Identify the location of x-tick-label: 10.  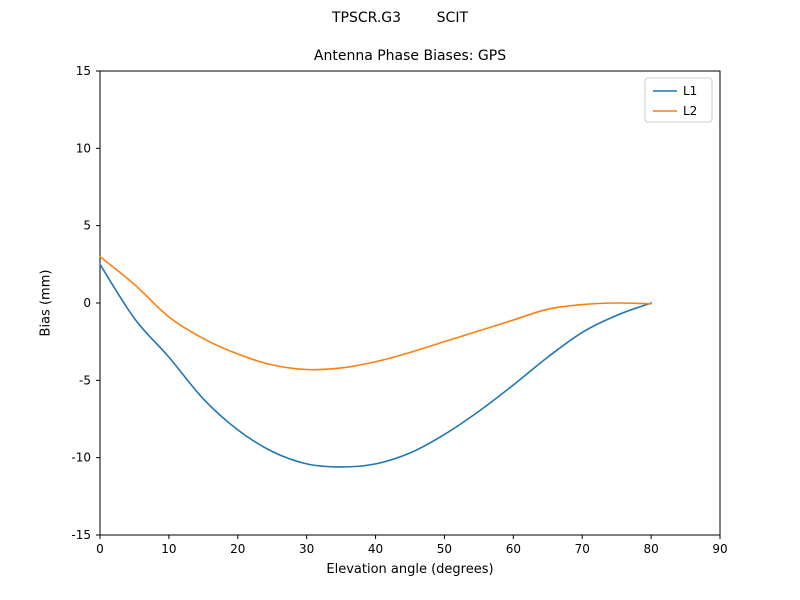
(168, 549).